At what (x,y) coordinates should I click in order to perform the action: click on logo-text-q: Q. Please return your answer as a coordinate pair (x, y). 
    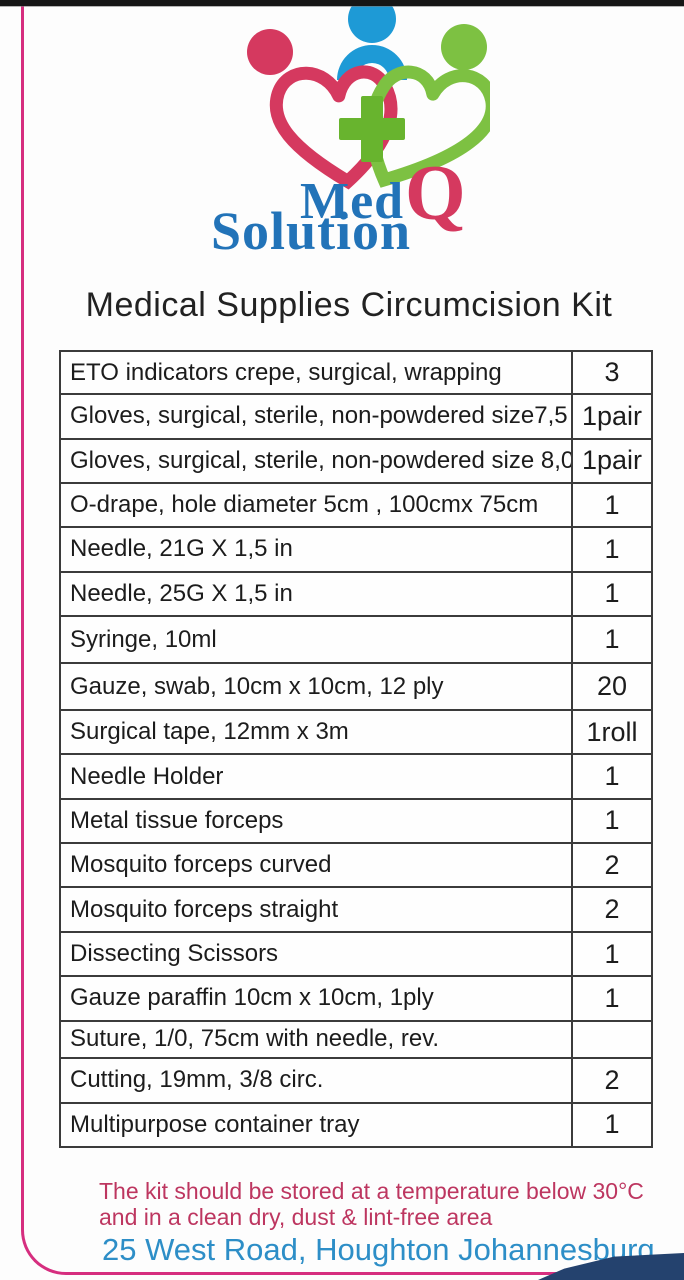
    Looking at the image, I should click on (435, 192).